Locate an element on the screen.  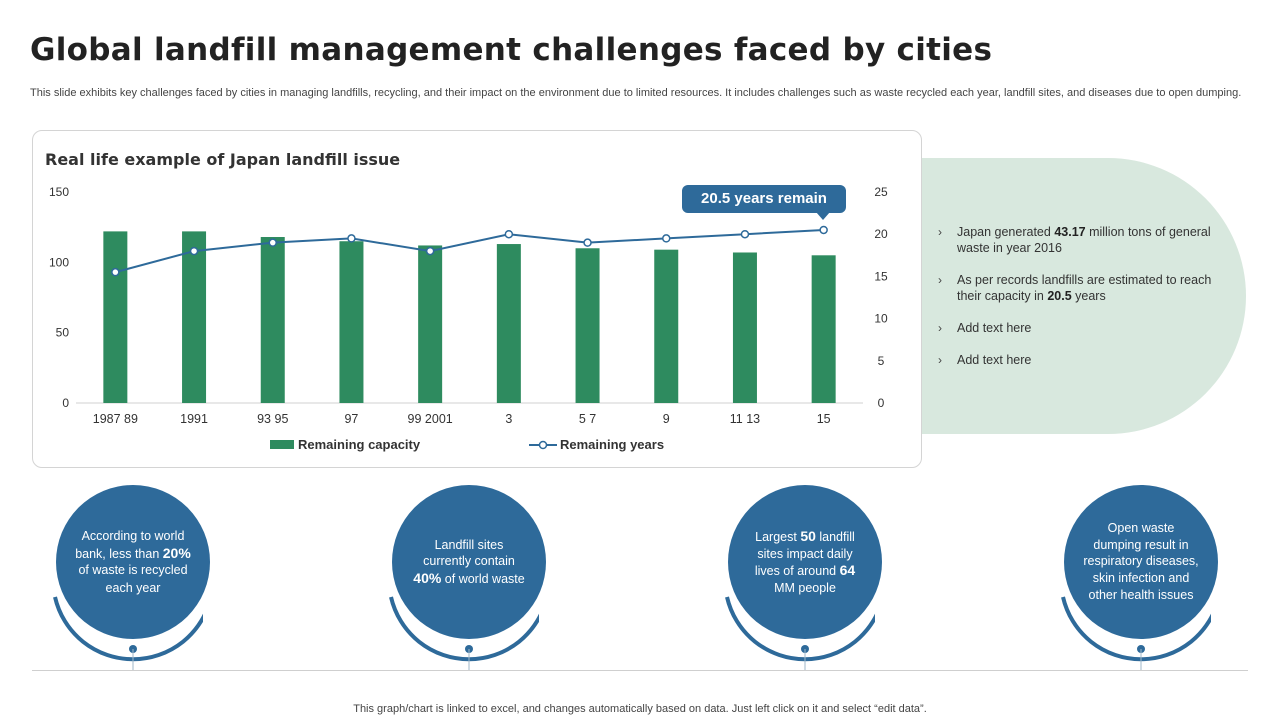
stat-text: MM people is located at coordinates (805, 587).